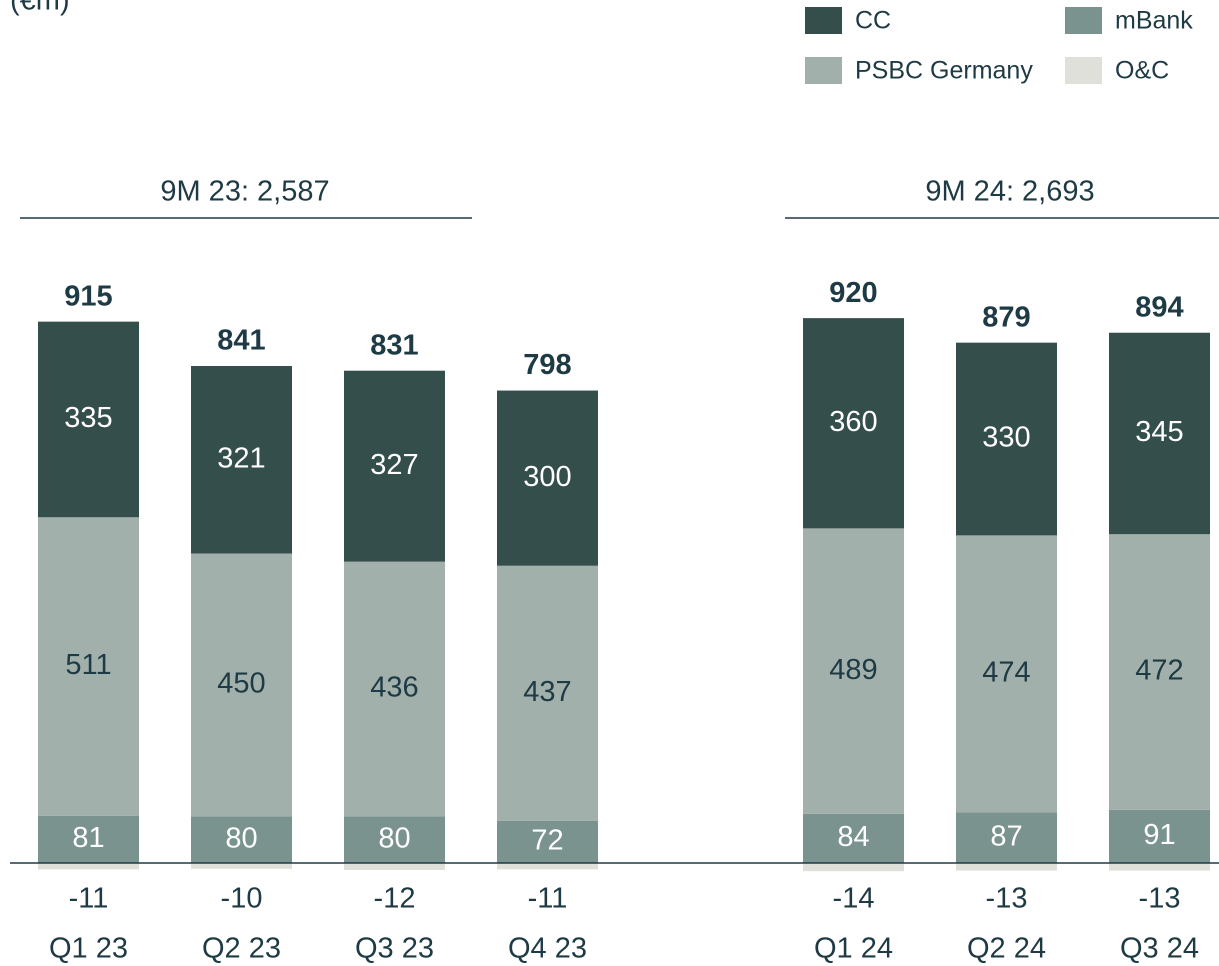 The width and height of the screenshot is (1219, 966). I want to click on segment-label: 437, so click(547, 692).